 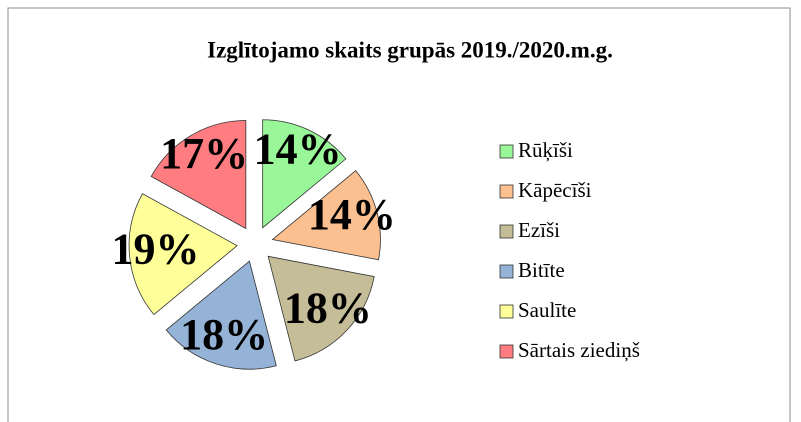 I want to click on legend-label: Saulīte, so click(x=547, y=310).